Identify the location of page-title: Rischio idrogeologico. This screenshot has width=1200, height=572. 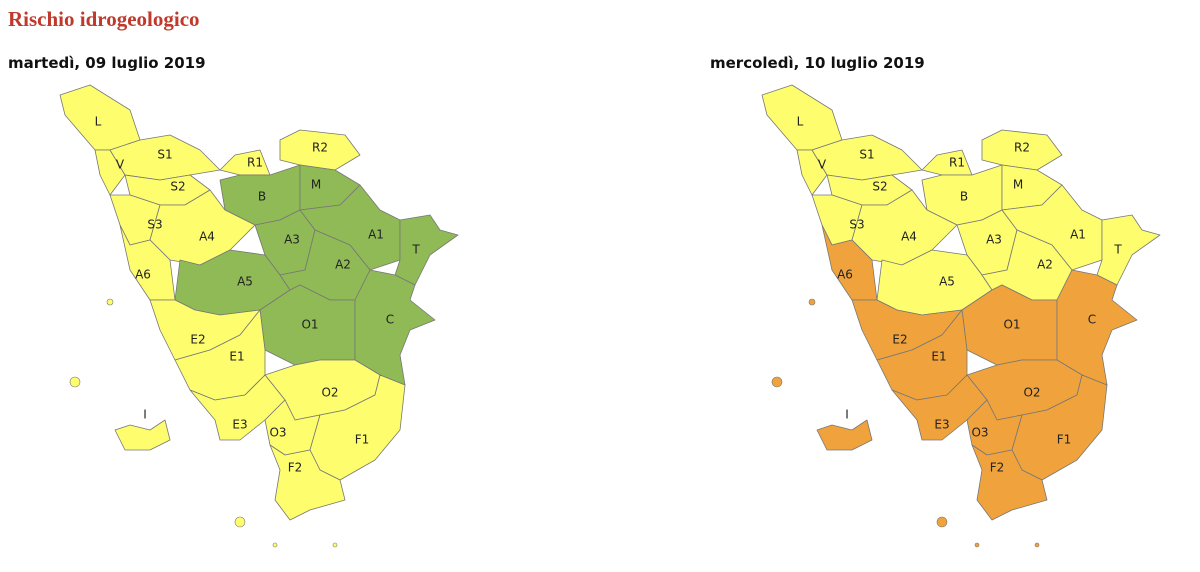
(104, 19).